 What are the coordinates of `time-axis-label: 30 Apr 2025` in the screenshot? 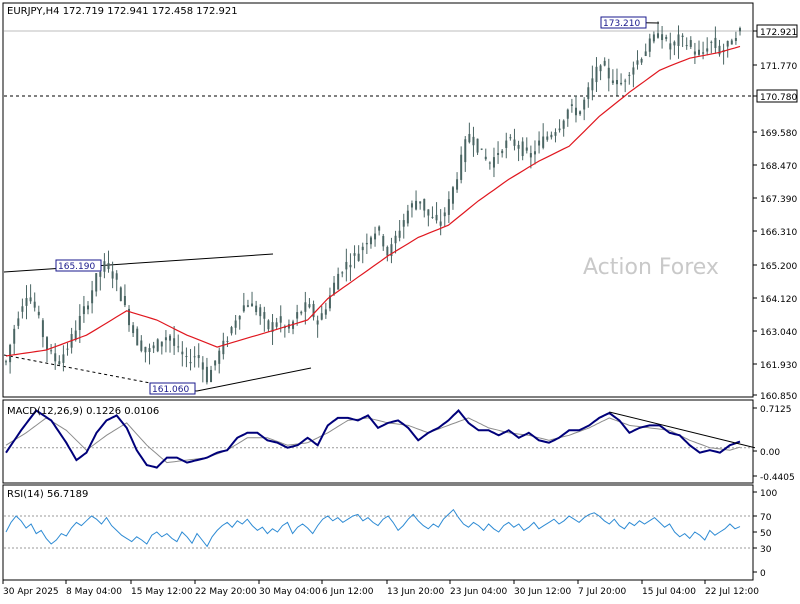 It's located at (31, 592).